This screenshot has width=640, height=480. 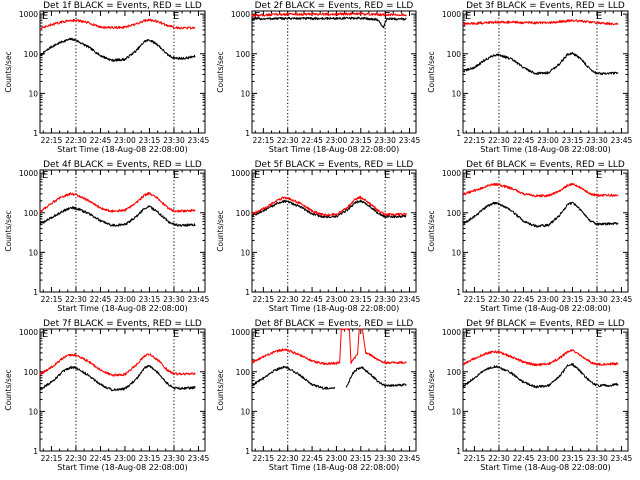 What do you see at coordinates (545, 165) in the screenshot?
I see `panel-title: Det 6f BLACK = Events, RED = LLD` at bounding box center [545, 165].